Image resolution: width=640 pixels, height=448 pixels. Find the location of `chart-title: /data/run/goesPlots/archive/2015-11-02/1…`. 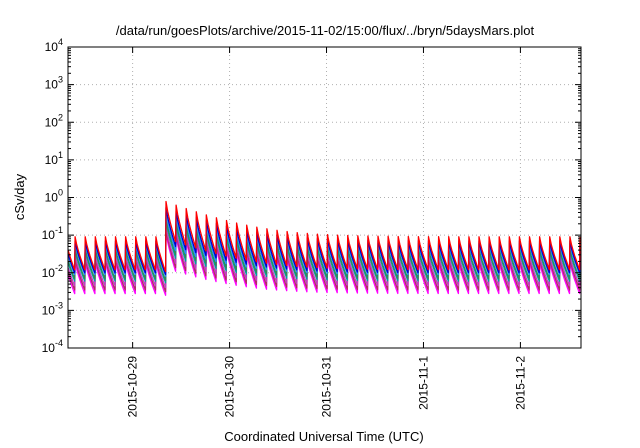

chart-title: /data/run/goesPlots/archive/2015-11-02/1… is located at coordinates (325, 30).